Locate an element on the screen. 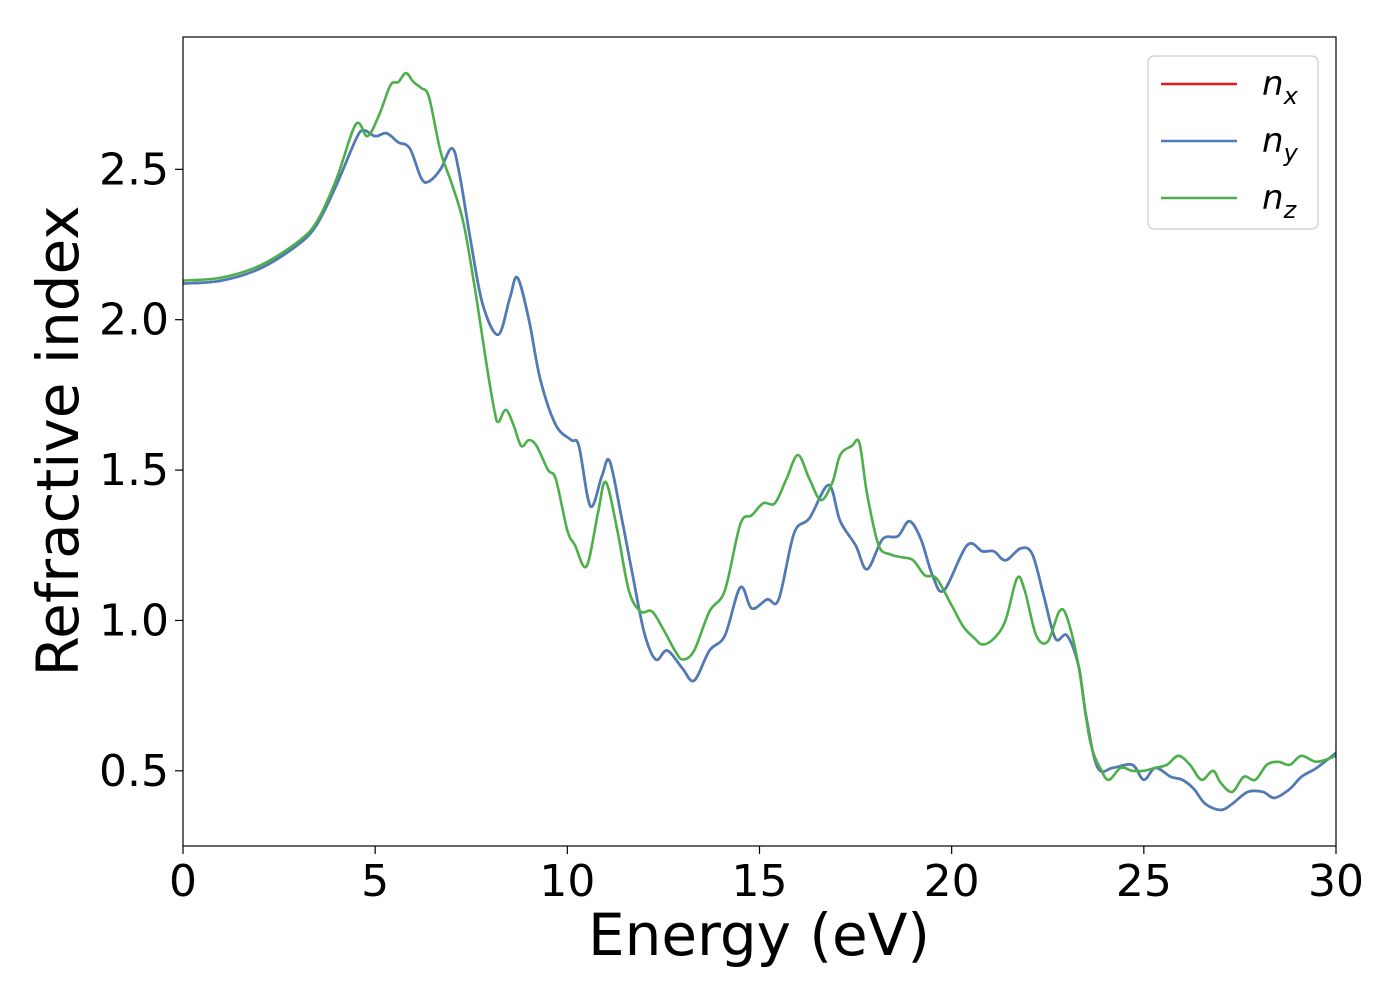 Image resolution: width=1400 pixels, height=1004 pixels. y-tick-label: 1.0 is located at coordinates (134, 620).